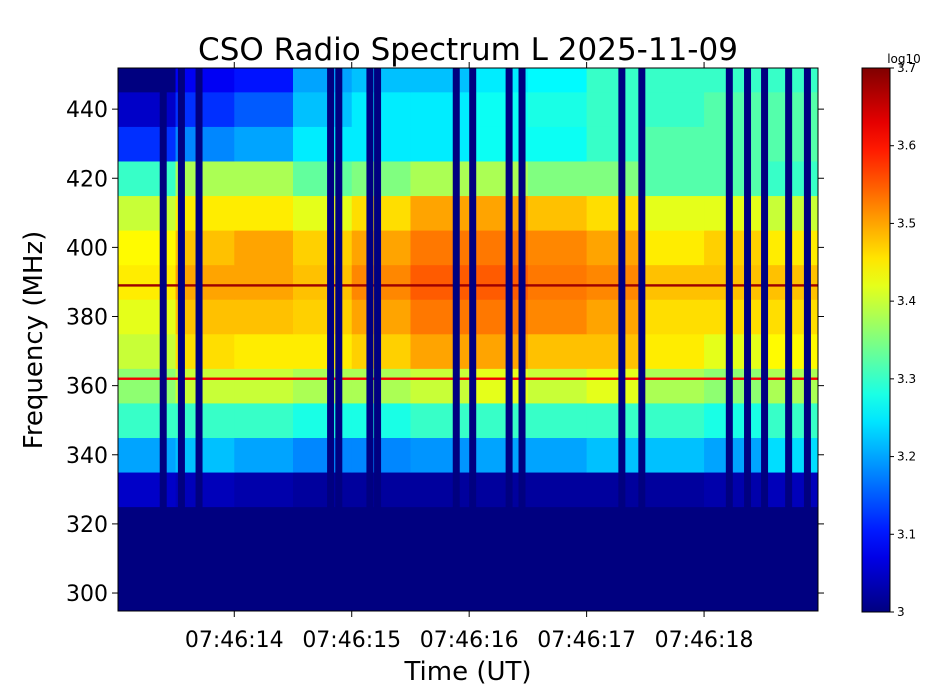 The width and height of the screenshot is (940, 695). I want to click on colorbar-tick-label: 3.4, so click(906, 301).